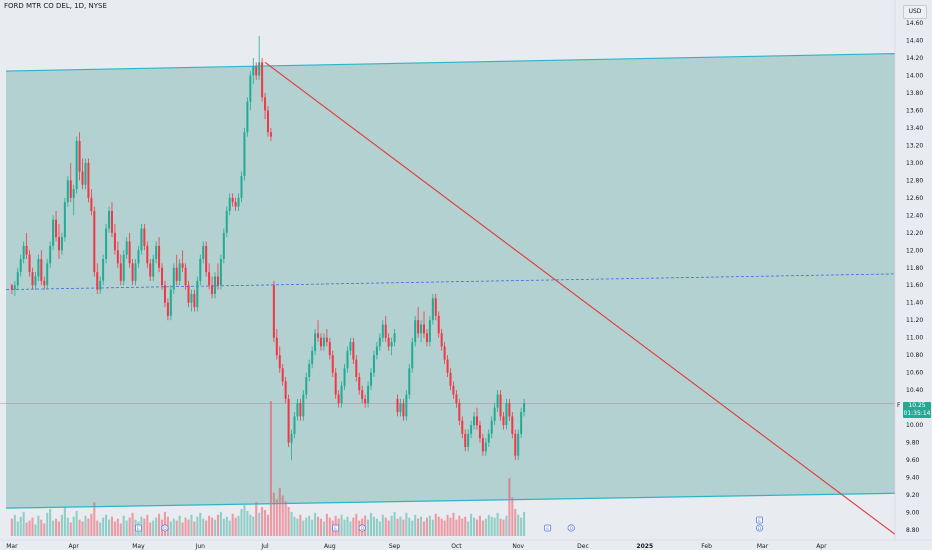 Image resolution: width=932 pixels, height=550 pixels. Describe the element at coordinates (466, 545) in the screenshot. I see `x-axis-panel` at that location.